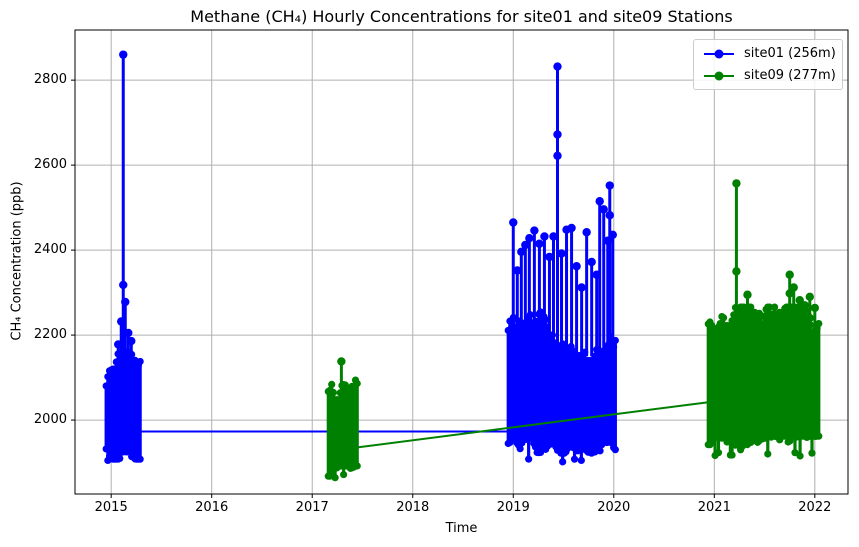  I want to click on y-tick-label: 2600, so click(50, 165).